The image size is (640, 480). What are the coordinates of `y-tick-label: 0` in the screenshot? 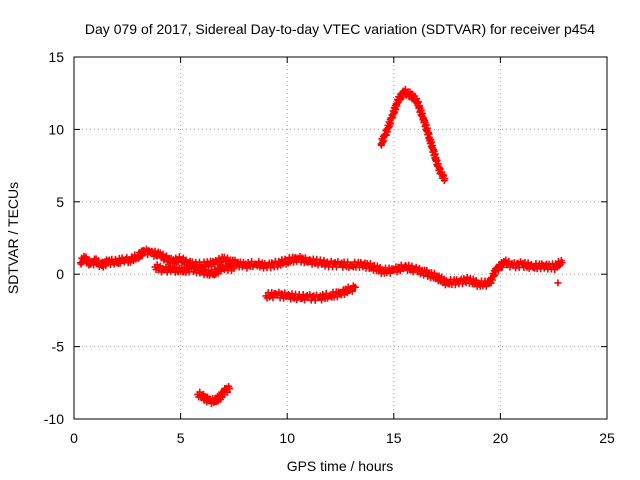 It's located at (60, 274).